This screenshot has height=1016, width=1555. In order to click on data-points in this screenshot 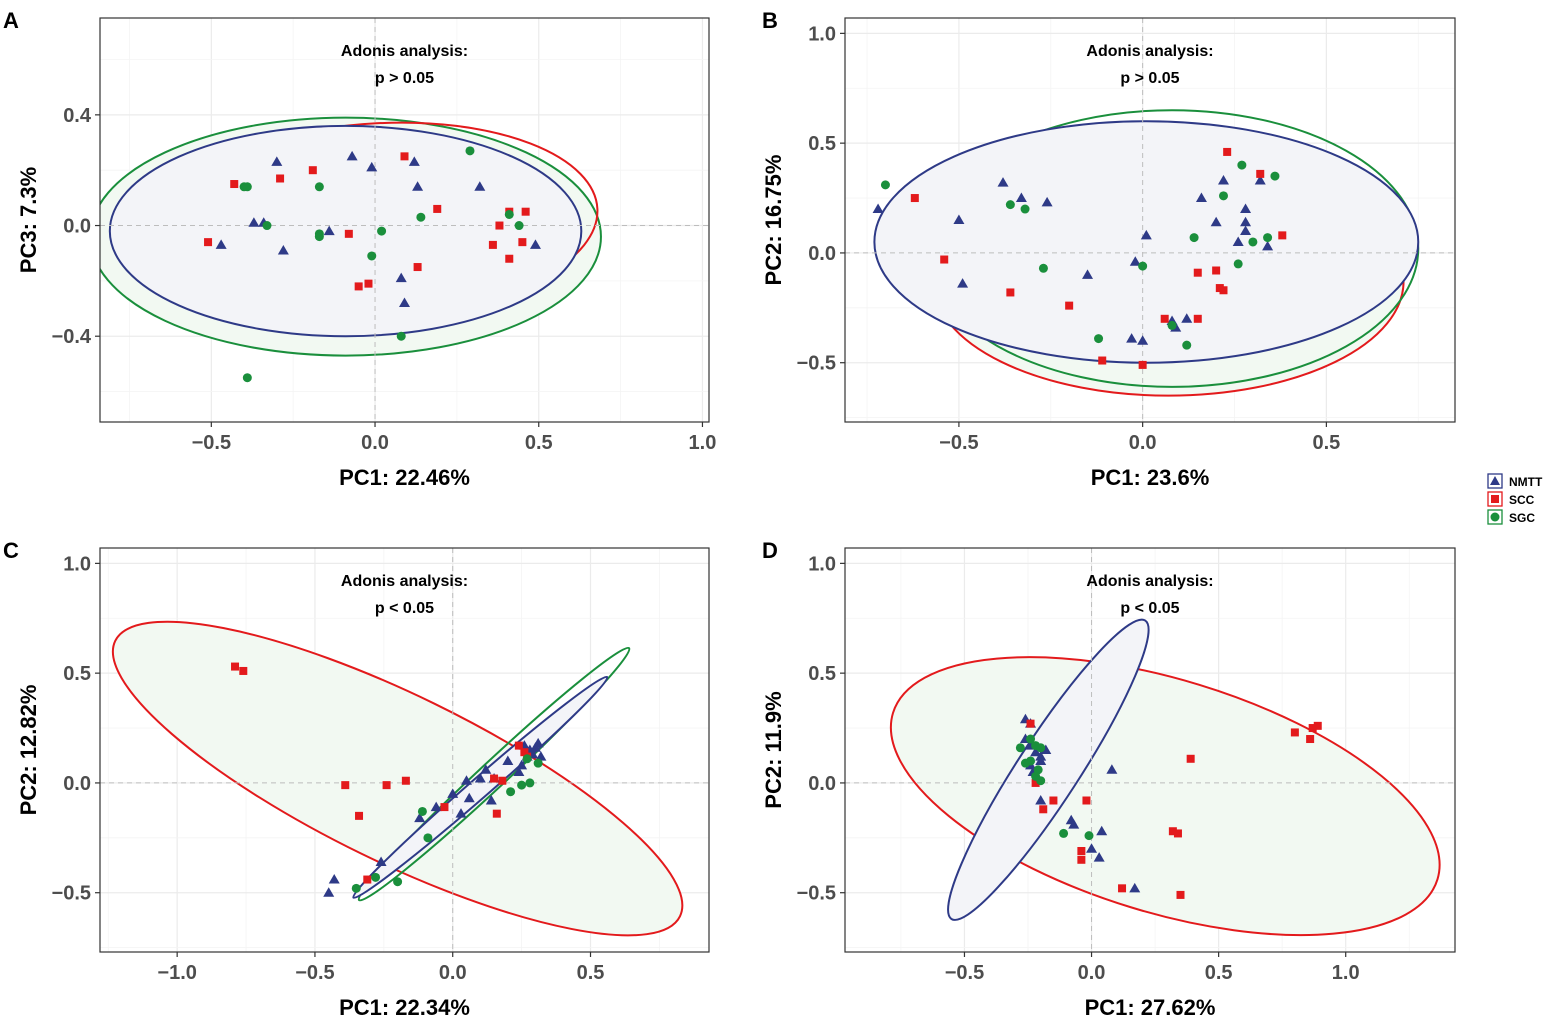, I will do `click(1079, 258)`.